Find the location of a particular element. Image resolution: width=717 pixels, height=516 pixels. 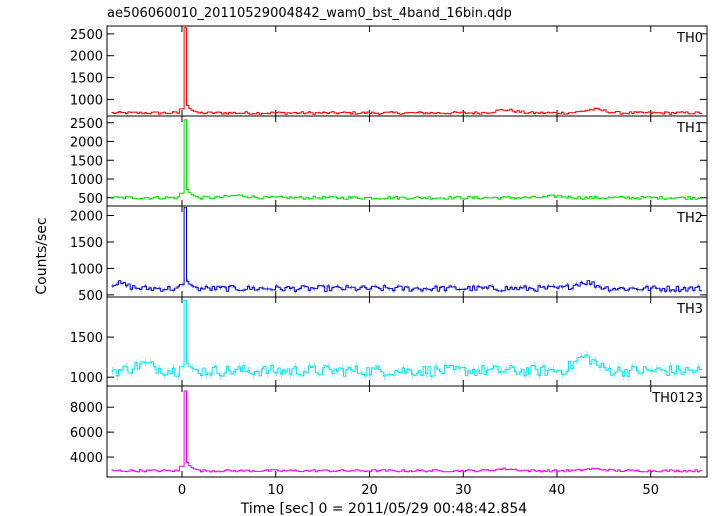

panel-label: TH3 is located at coordinates (689, 309).